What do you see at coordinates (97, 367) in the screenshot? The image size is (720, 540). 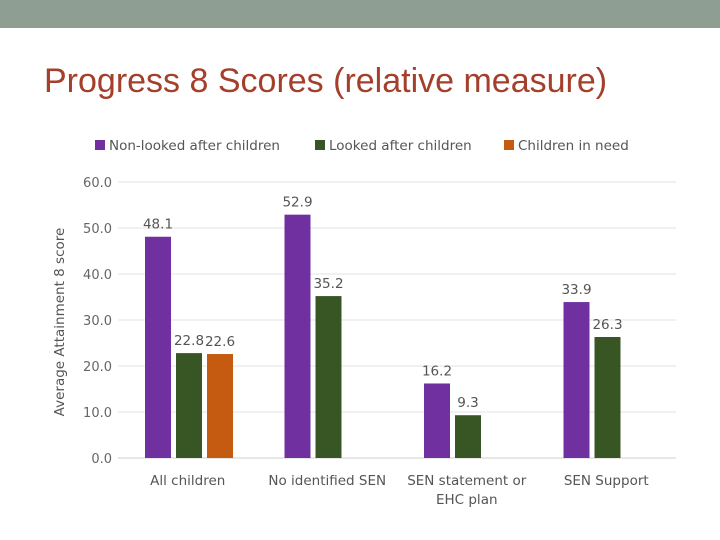 I see `y-tick-label: 20.0` at bounding box center [97, 367].